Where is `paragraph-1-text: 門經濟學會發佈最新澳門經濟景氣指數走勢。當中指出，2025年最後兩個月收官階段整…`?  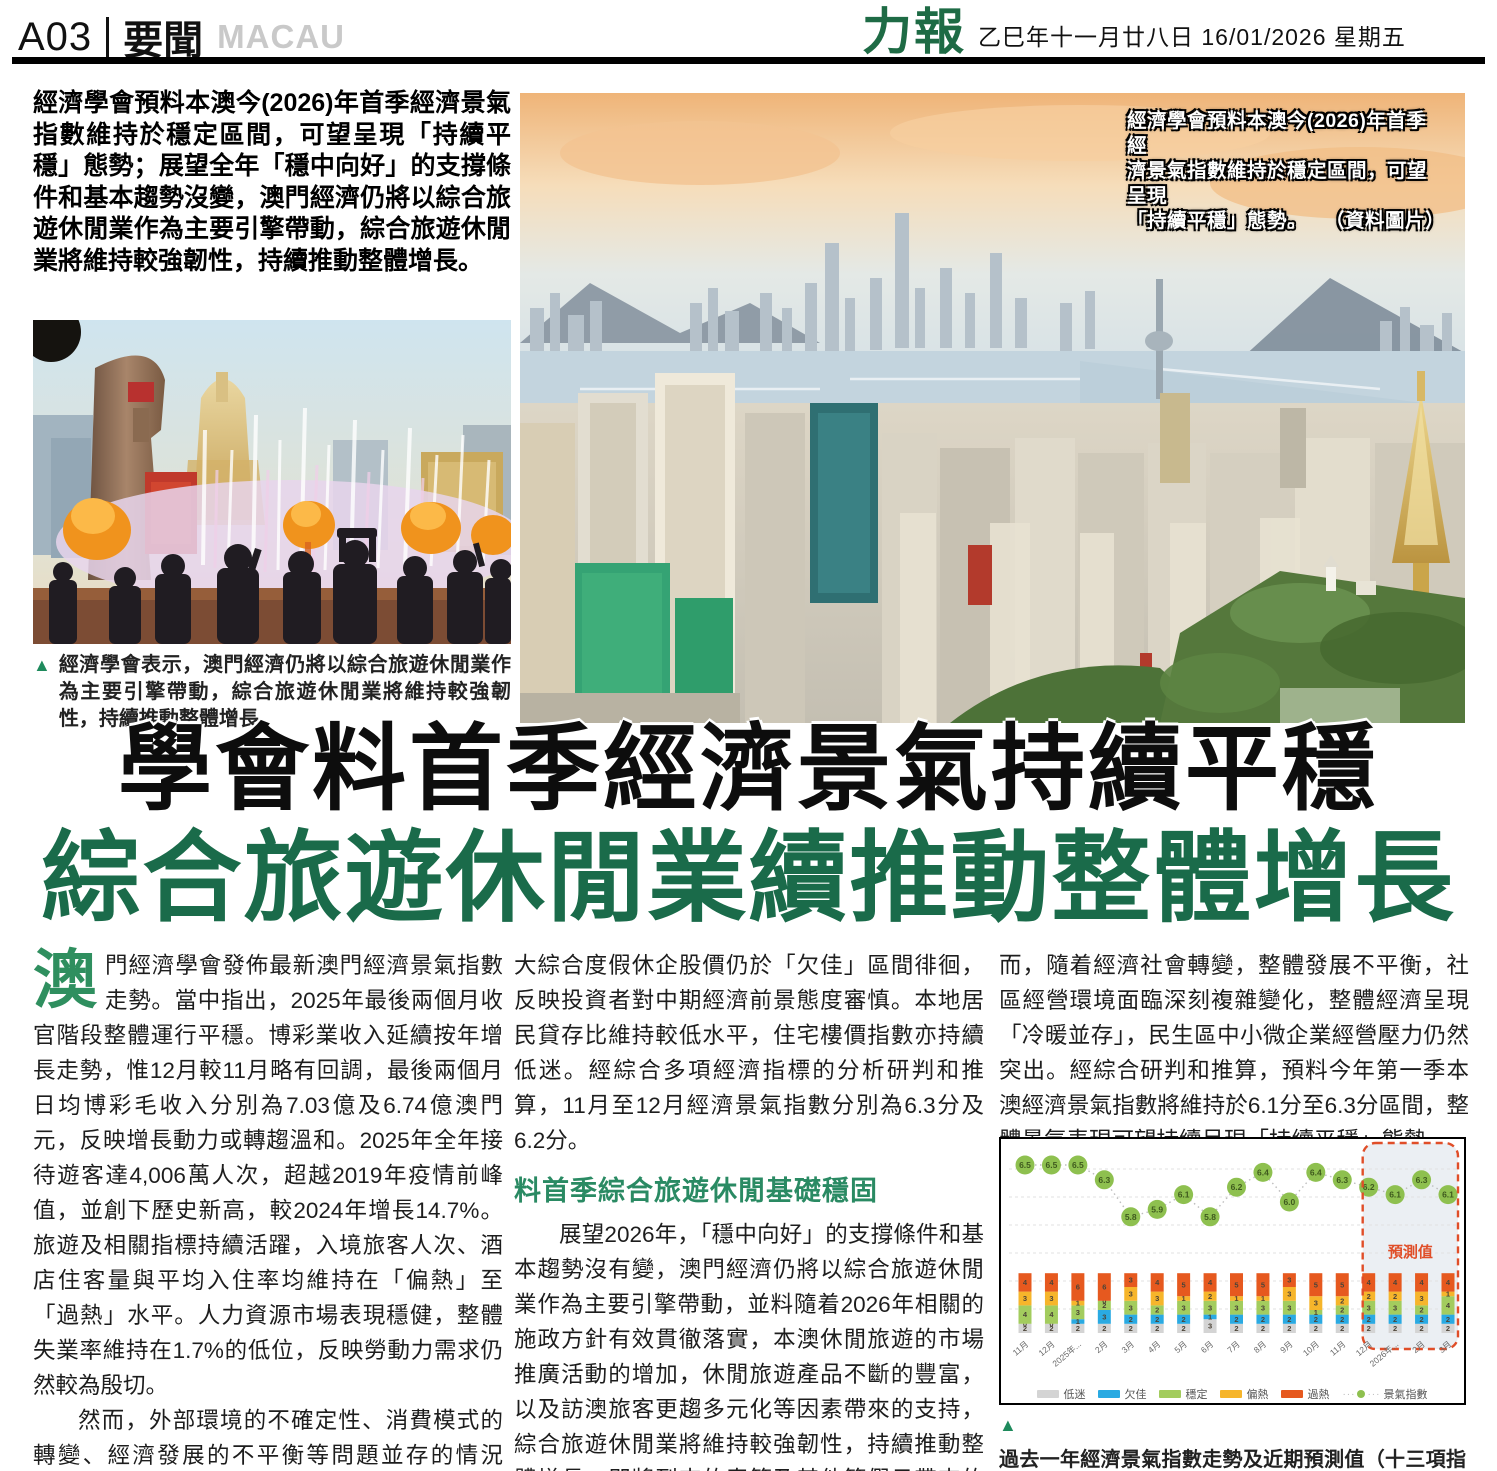 paragraph-1-text: 門經濟學會發佈最新澳門經濟景氣指數走勢。當中指出，2025年最後兩個月收官階段整… is located at coordinates (268, 1175).